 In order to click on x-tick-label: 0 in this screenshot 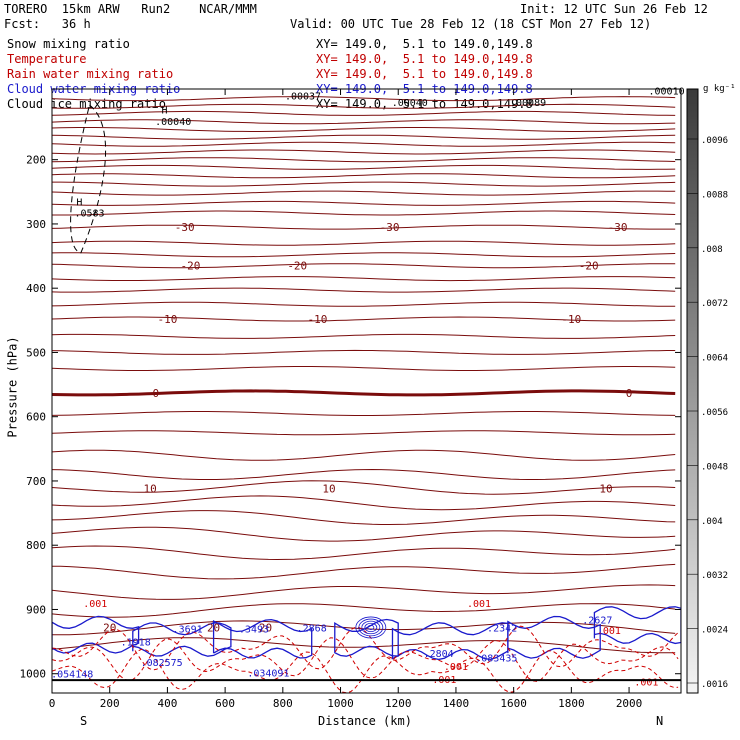, I will do `click(52, 703)`.